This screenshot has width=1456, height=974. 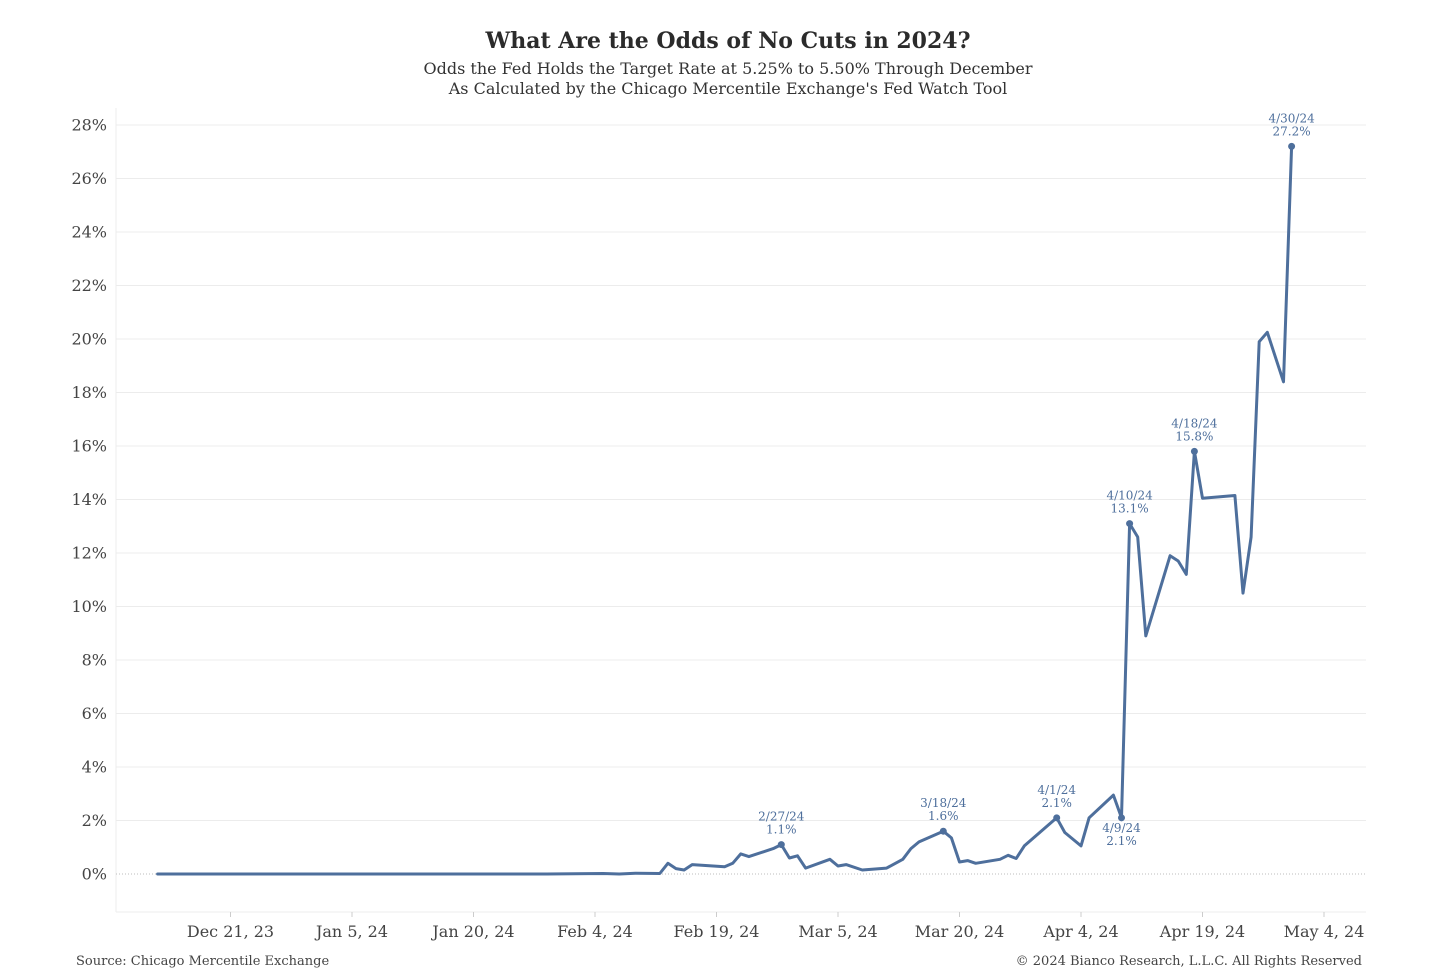 What do you see at coordinates (1130, 509) in the screenshot?
I see `annotation-value-label: 13.1%` at bounding box center [1130, 509].